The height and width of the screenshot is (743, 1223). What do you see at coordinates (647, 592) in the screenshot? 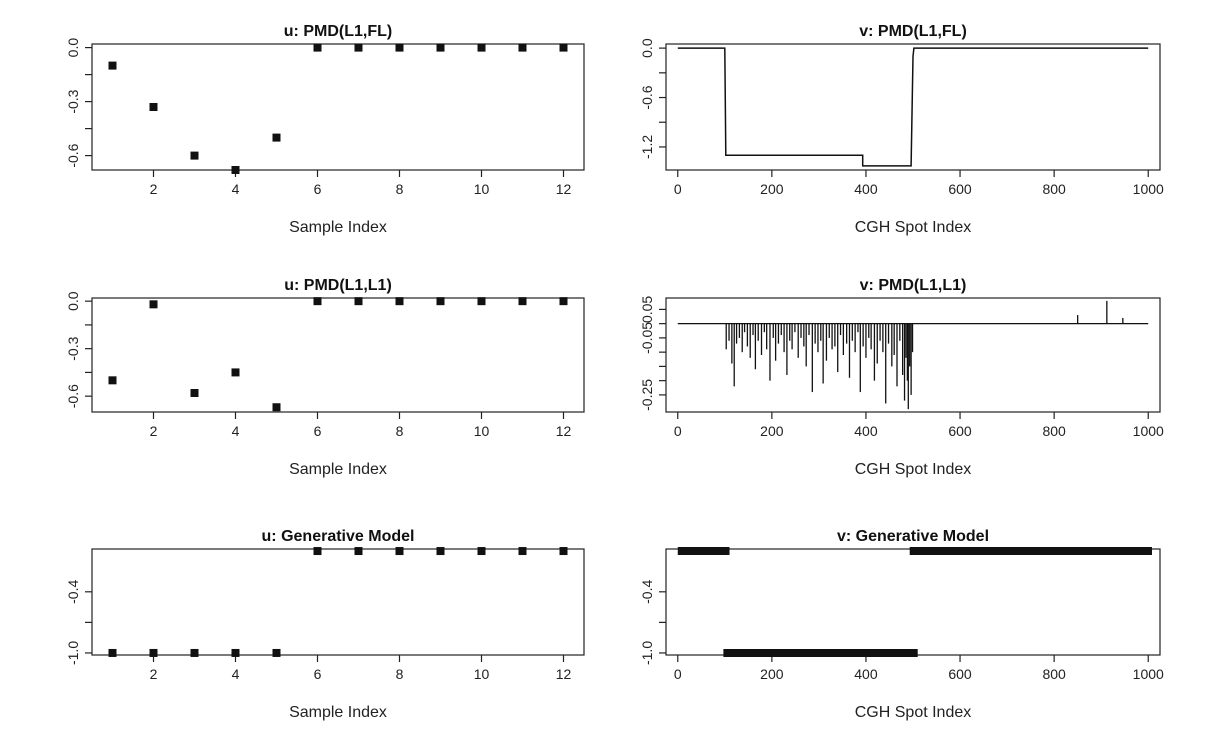
I see `y-tick-label: -0.4` at bounding box center [647, 592].